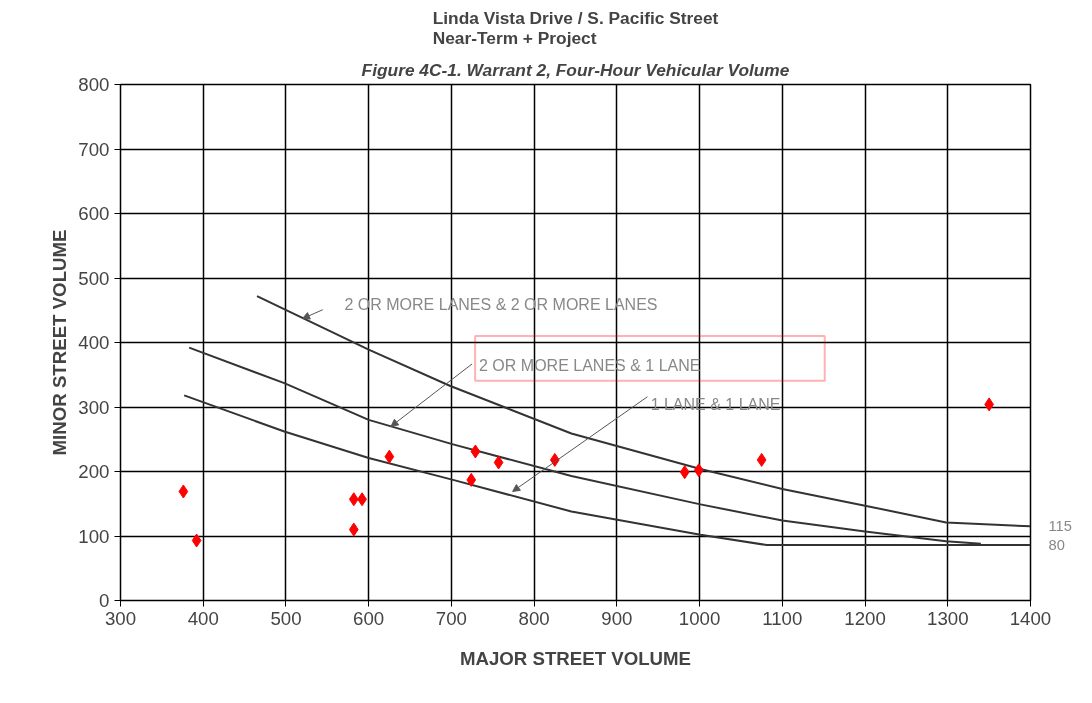 This screenshot has height=703, width=1092. I want to click on y-tick-label: 200, so click(94, 471).